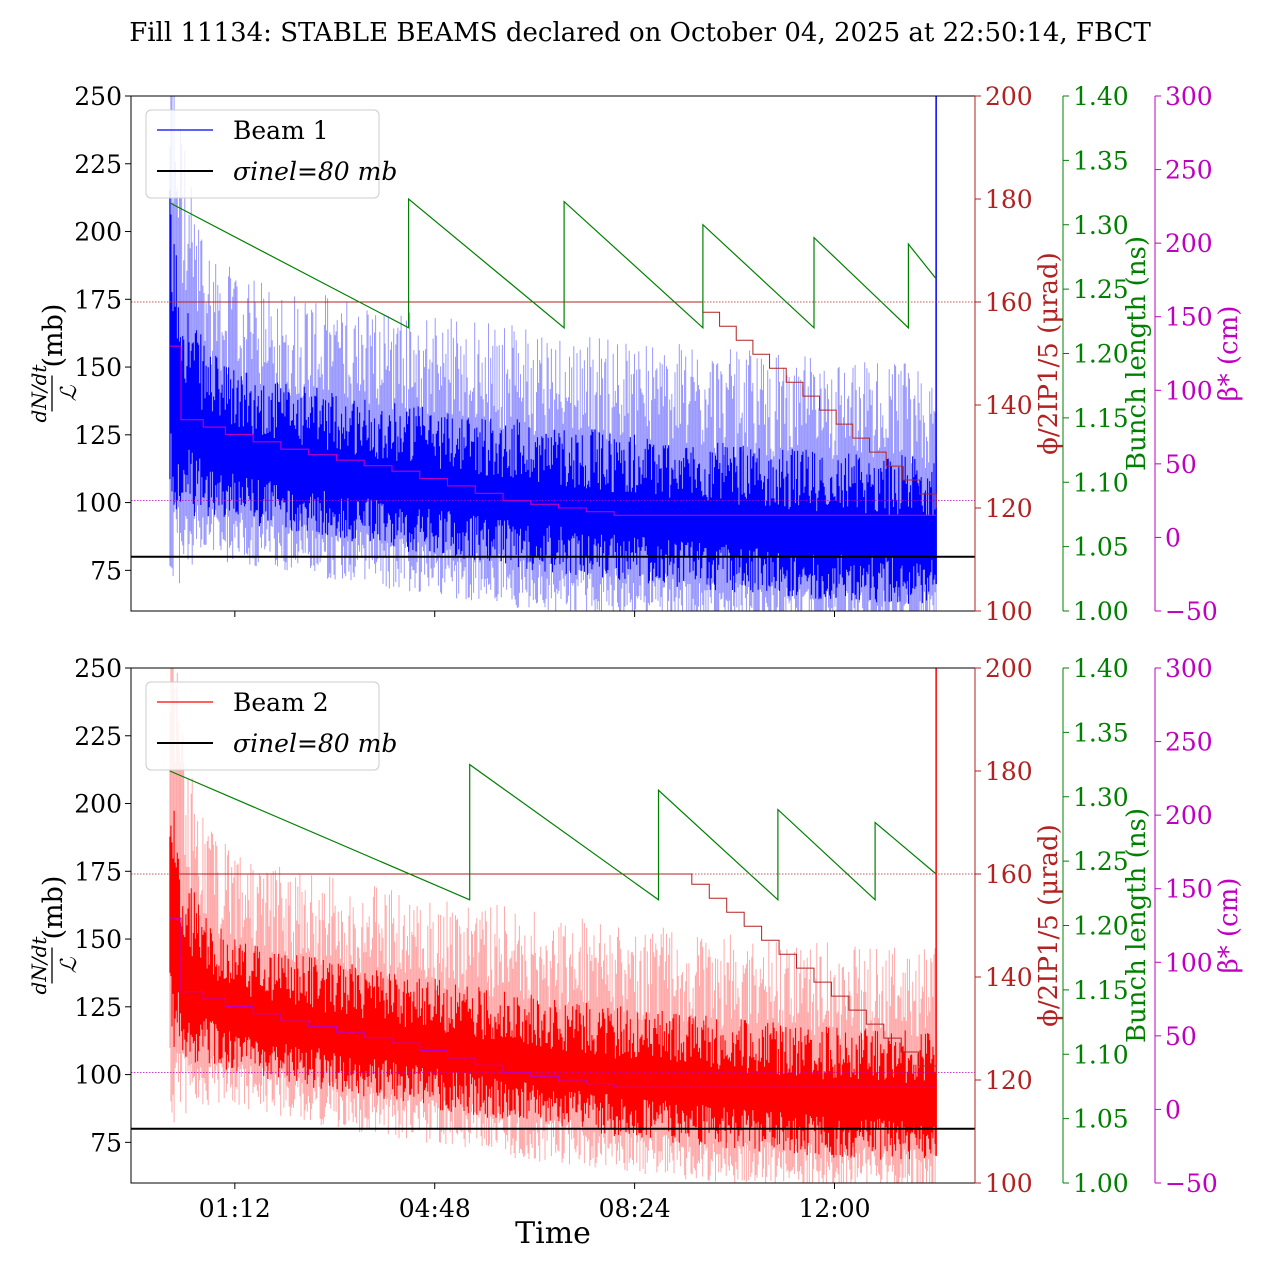  Describe the element at coordinates (553, 1233) in the screenshot. I see `x-axis-label: Time` at that location.